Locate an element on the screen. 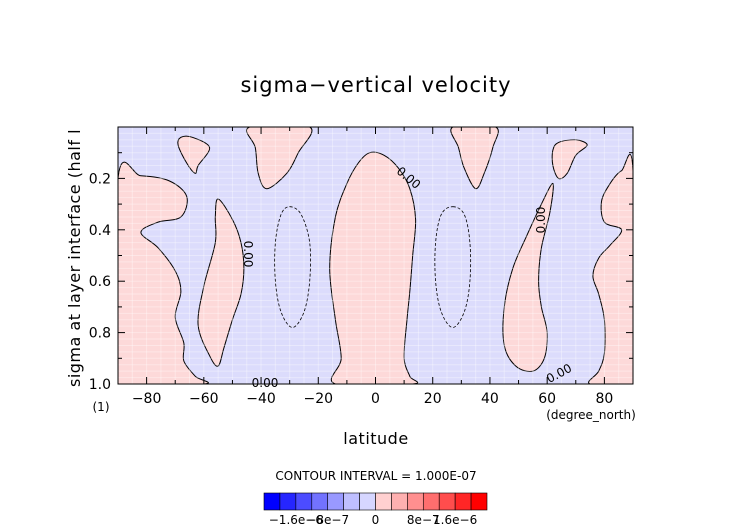  x-tick-label: 40 is located at coordinates (490, 399).